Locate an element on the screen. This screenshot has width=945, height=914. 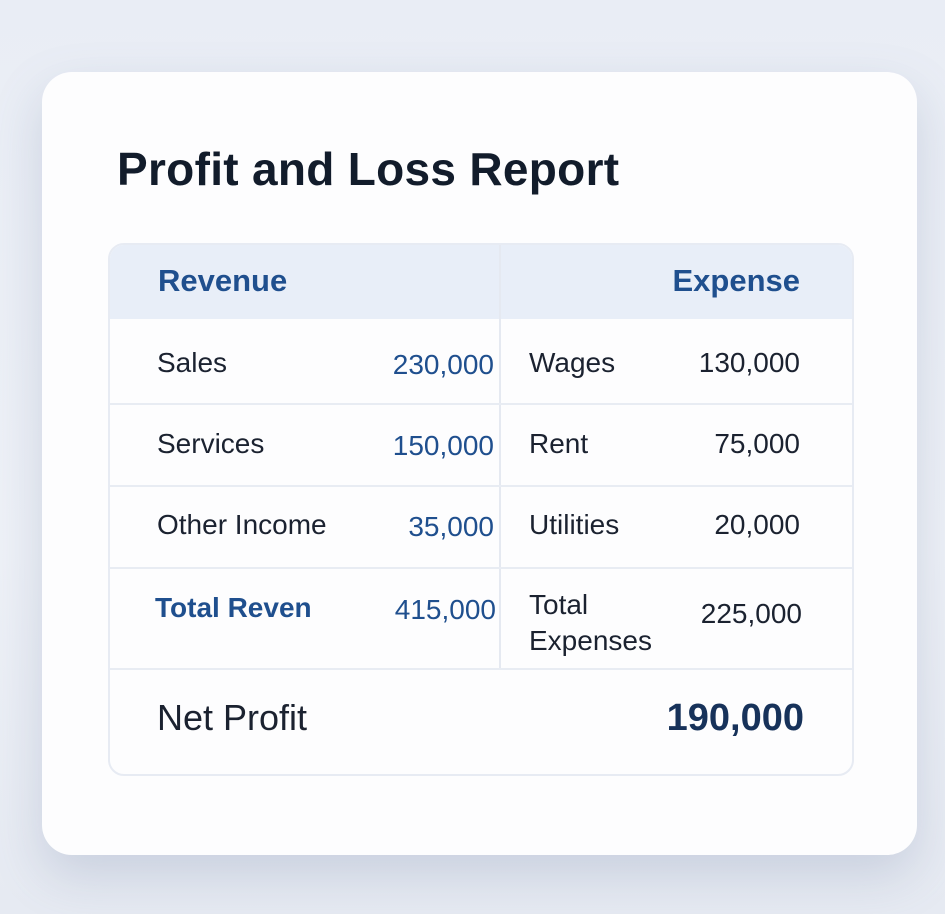
total-revenue-label: Total Reven is located at coordinates (233, 607).